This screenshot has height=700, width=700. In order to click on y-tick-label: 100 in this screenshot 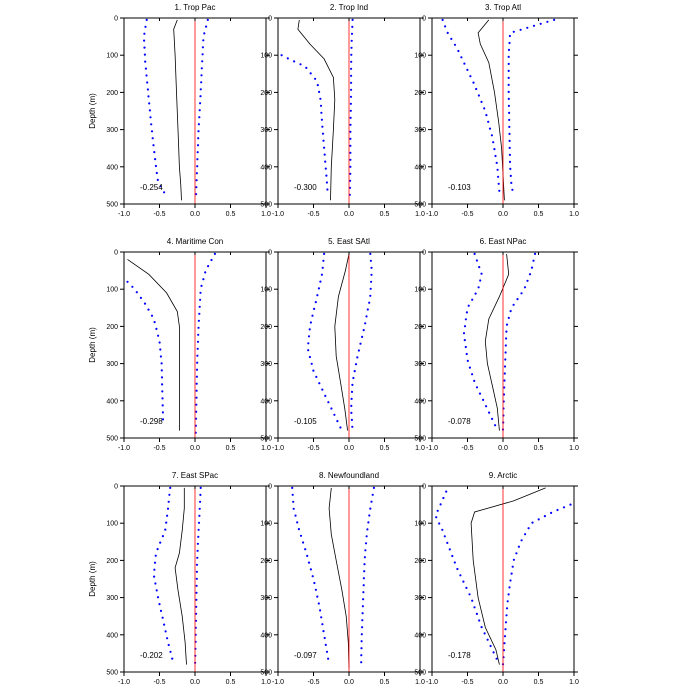, I will do `click(266, 56)`.